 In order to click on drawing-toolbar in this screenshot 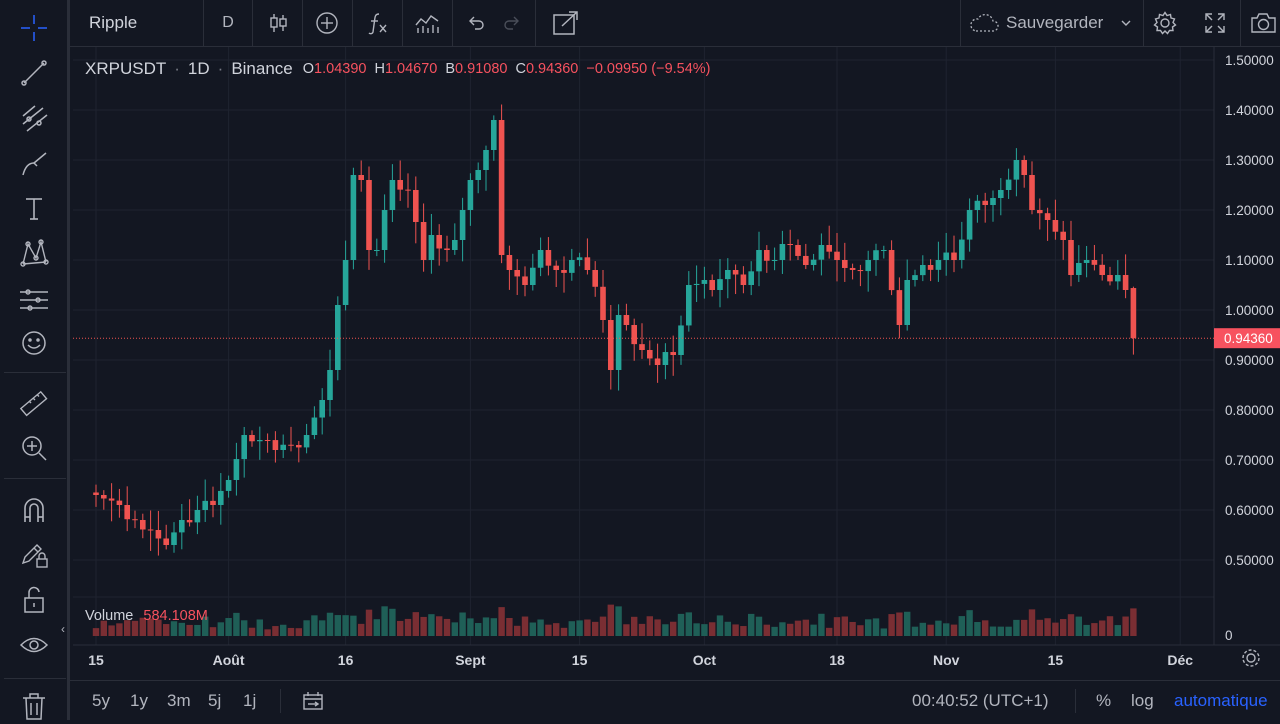, I will do `click(35, 360)`.